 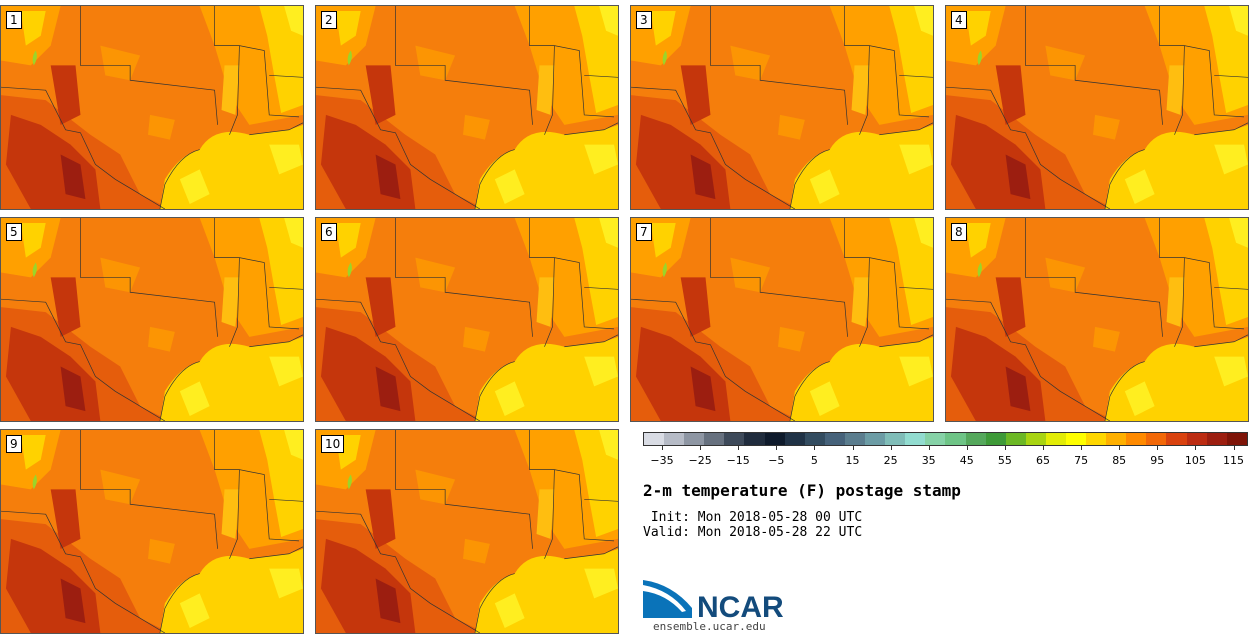 I want to click on member-map-panel: 9, so click(x=152, y=531).